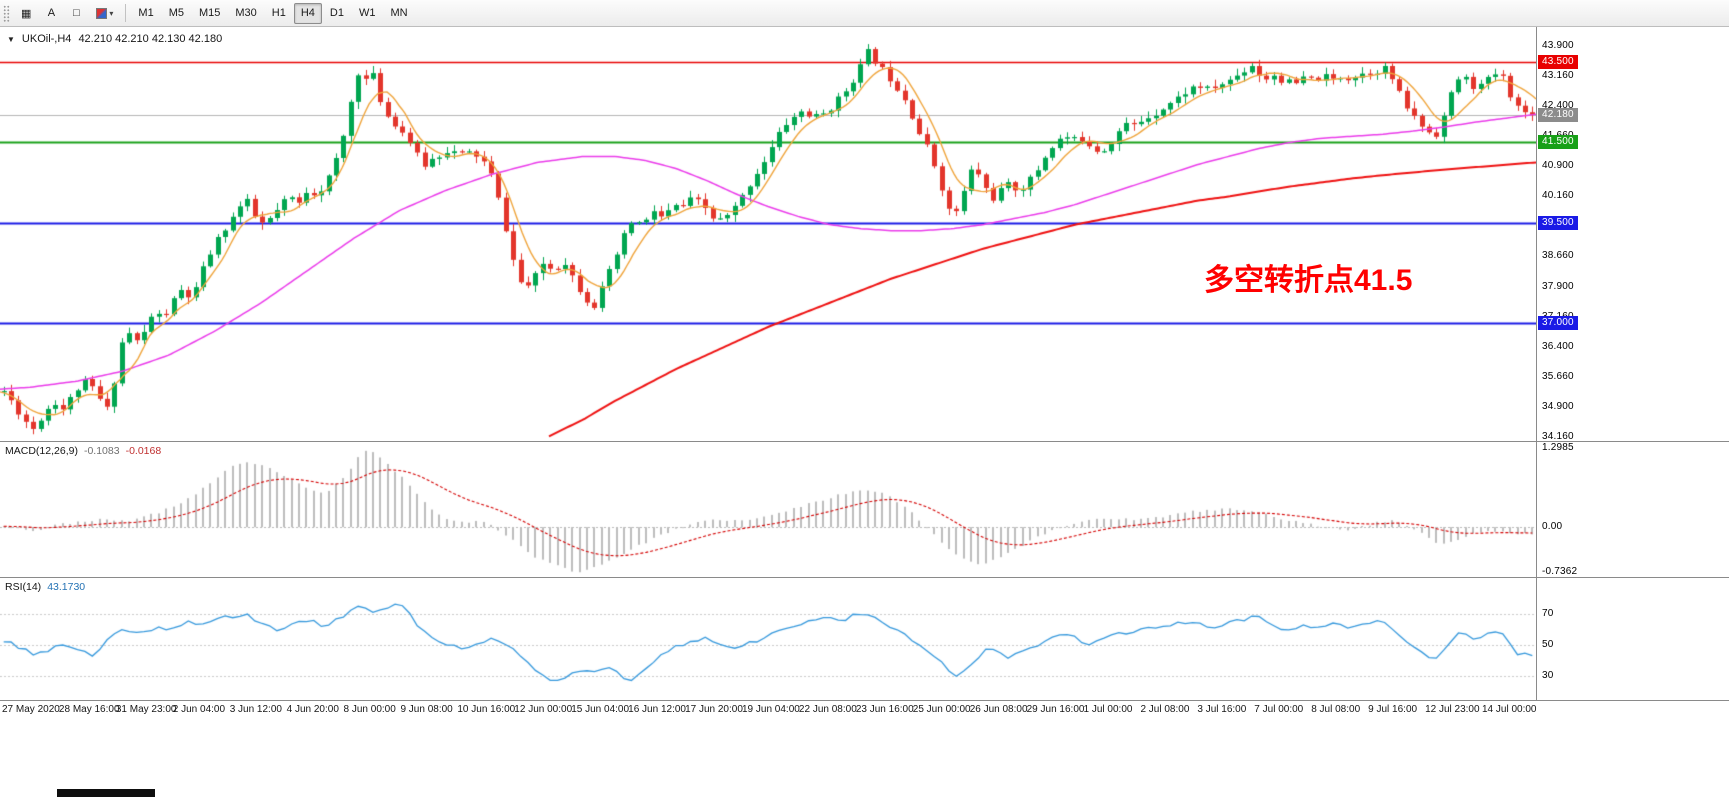  I want to click on time-axis-label: 15 Jun 04:00, so click(600, 709).